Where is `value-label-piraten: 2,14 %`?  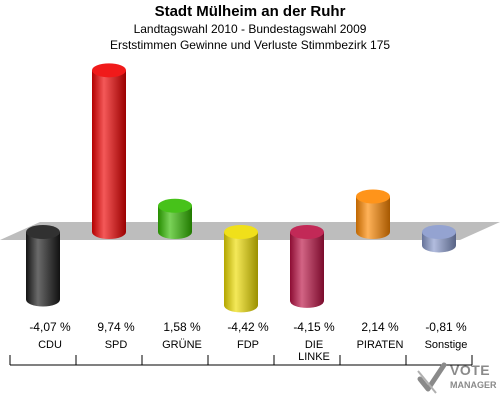 value-label-piraten: 2,14 % is located at coordinates (380, 327).